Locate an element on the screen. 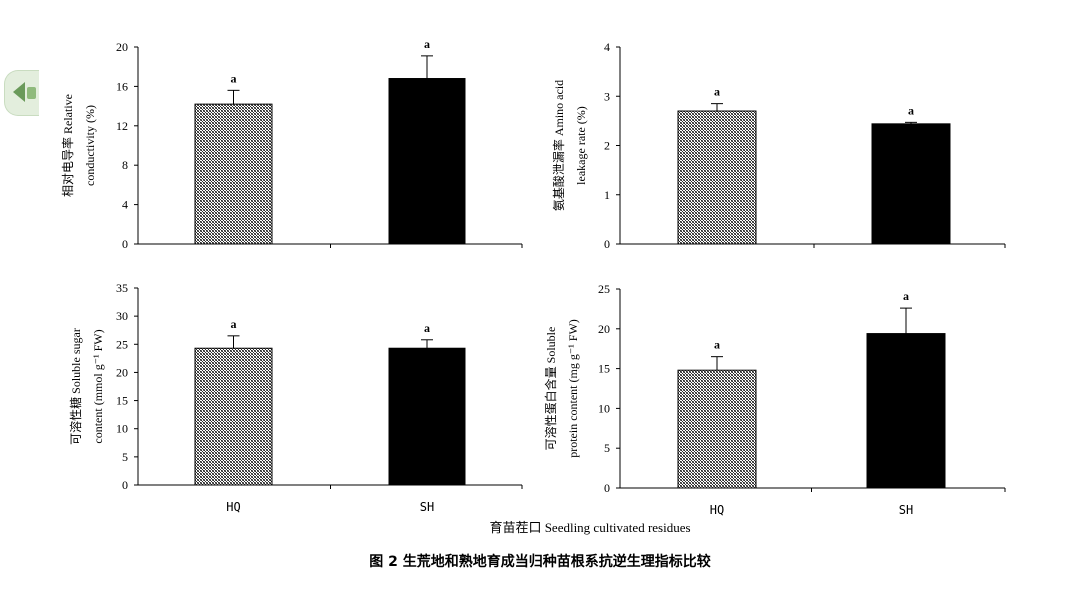  y-axis-label-line2: conductivity (%) is located at coordinates (90, 145).